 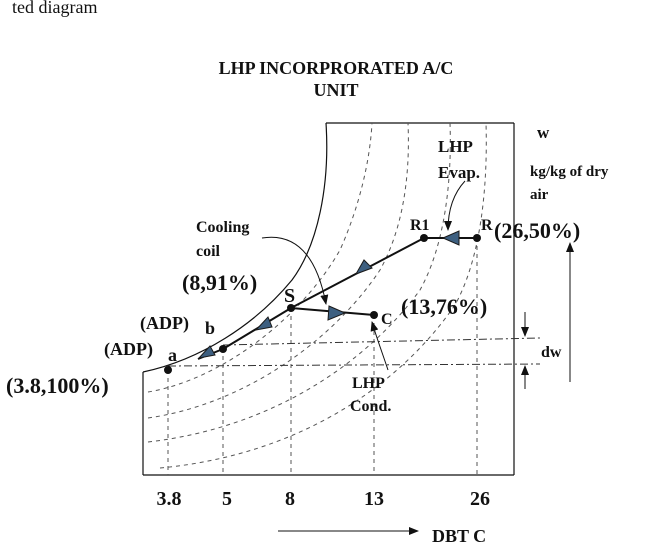 What do you see at coordinates (379, 346) in the screenshot?
I see `cond-pointer` at bounding box center [379, 346].